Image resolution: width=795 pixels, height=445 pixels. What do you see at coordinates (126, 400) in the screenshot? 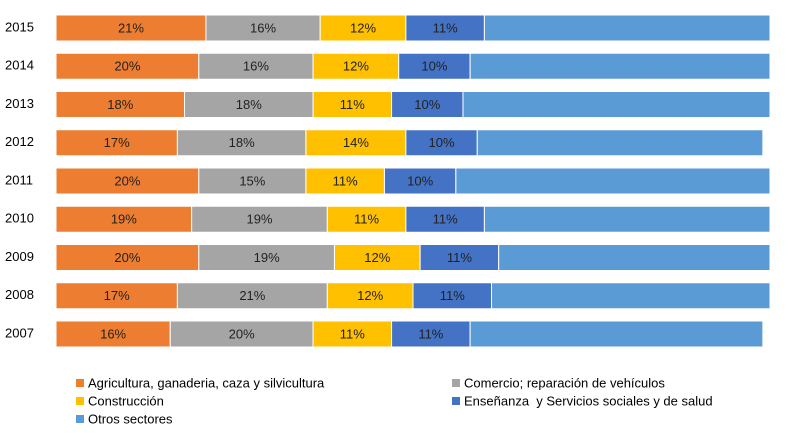
I see `legend-label: Construcción` at bounding box center [126, 400].